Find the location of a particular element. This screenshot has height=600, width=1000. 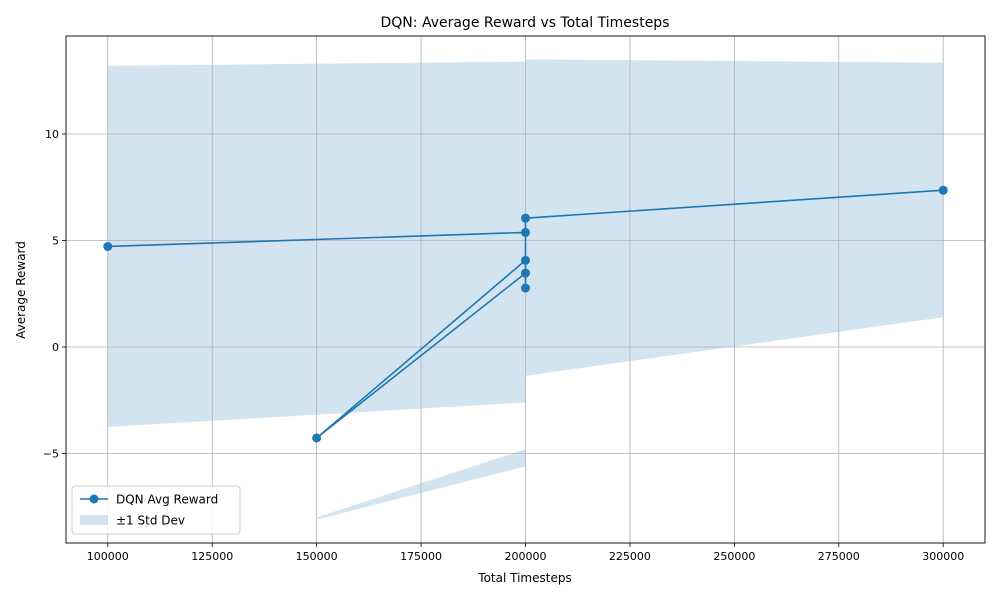

x-tick-label: 175000 is located at coordinates (421, 556).